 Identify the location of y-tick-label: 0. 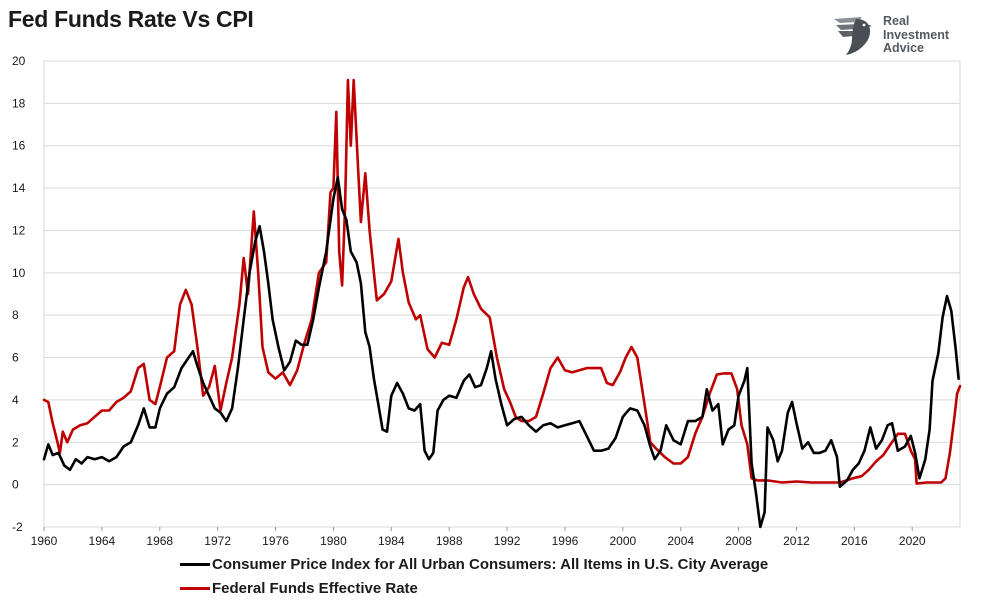
(15, 485).